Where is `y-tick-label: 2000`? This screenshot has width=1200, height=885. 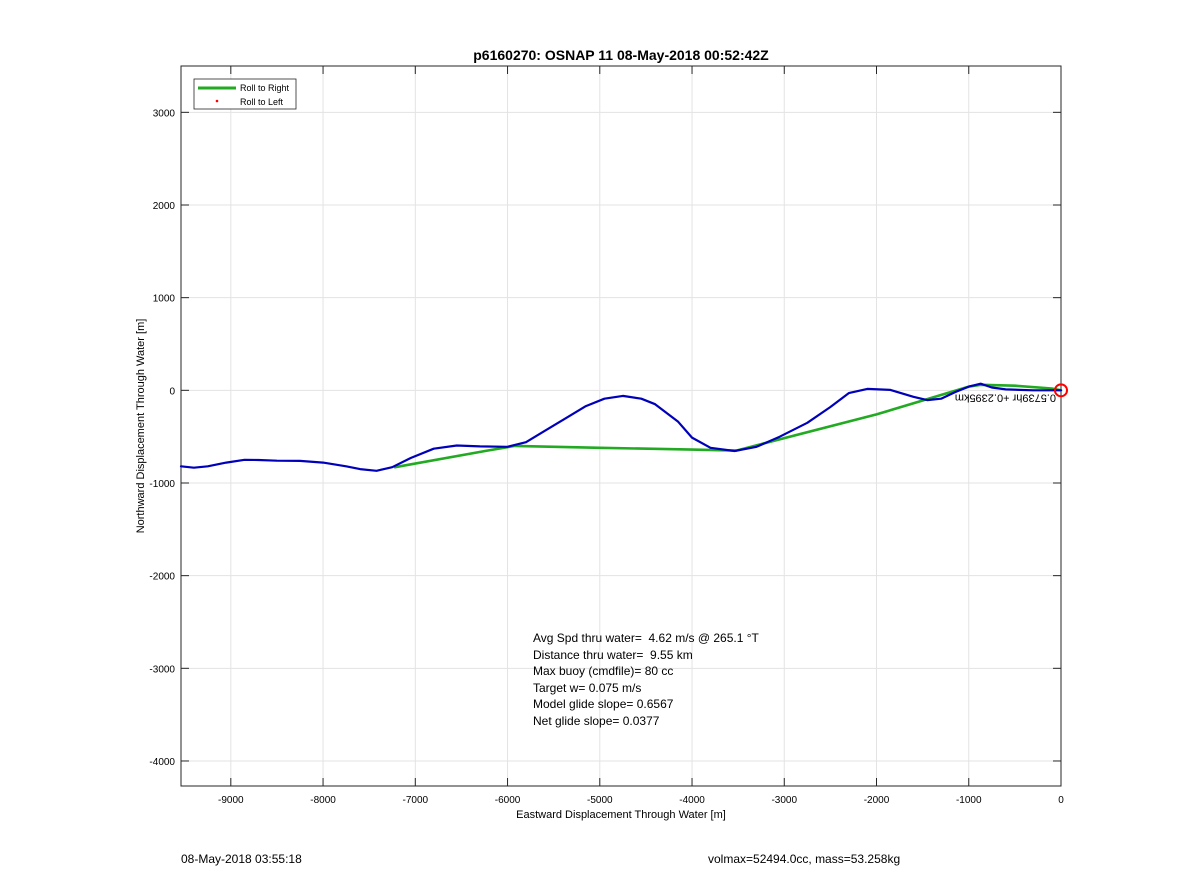
y-tick-label: 2000 is located at coordinates (164, 206).